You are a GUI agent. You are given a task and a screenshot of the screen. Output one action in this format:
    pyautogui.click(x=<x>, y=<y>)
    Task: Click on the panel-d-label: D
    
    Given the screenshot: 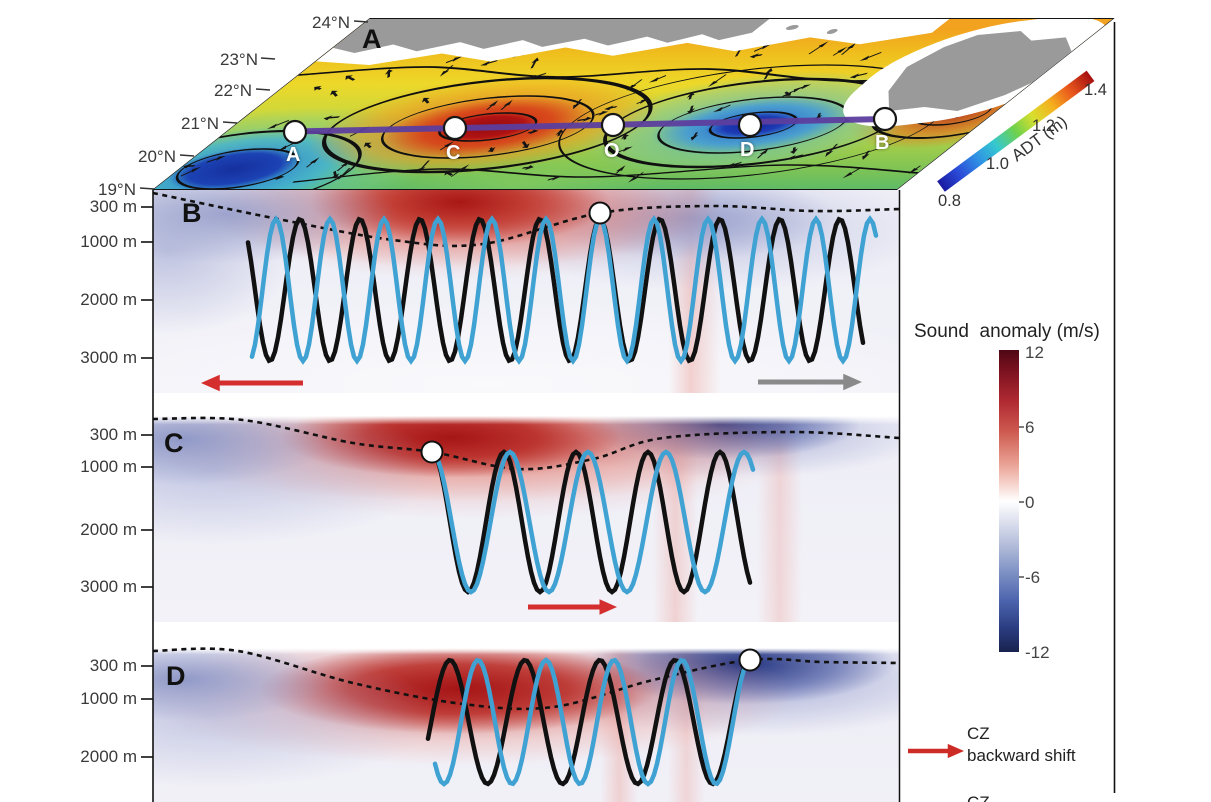 What is the action you would take?
    pyautogui.click(x=176, y=676)
    